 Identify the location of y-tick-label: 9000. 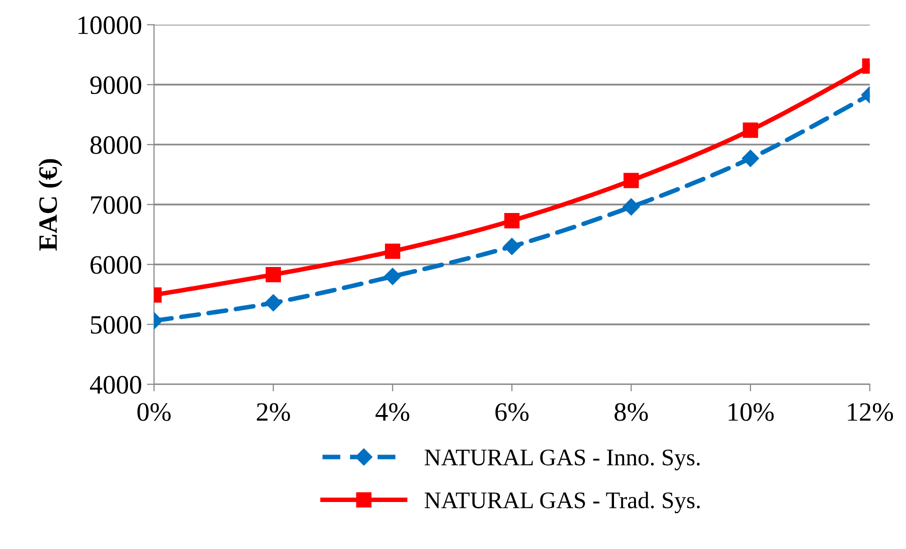
(116, 85).